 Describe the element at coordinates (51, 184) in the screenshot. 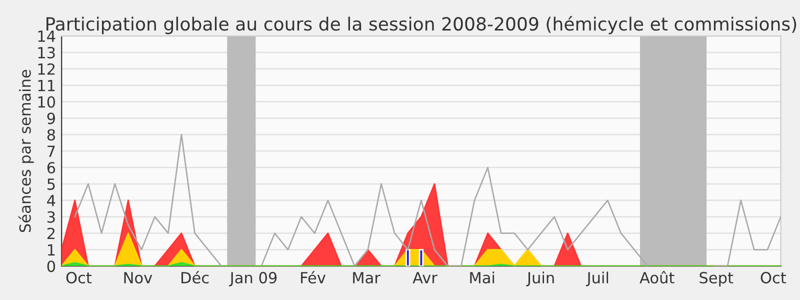

I see `y-tick-label: 5` at that location.